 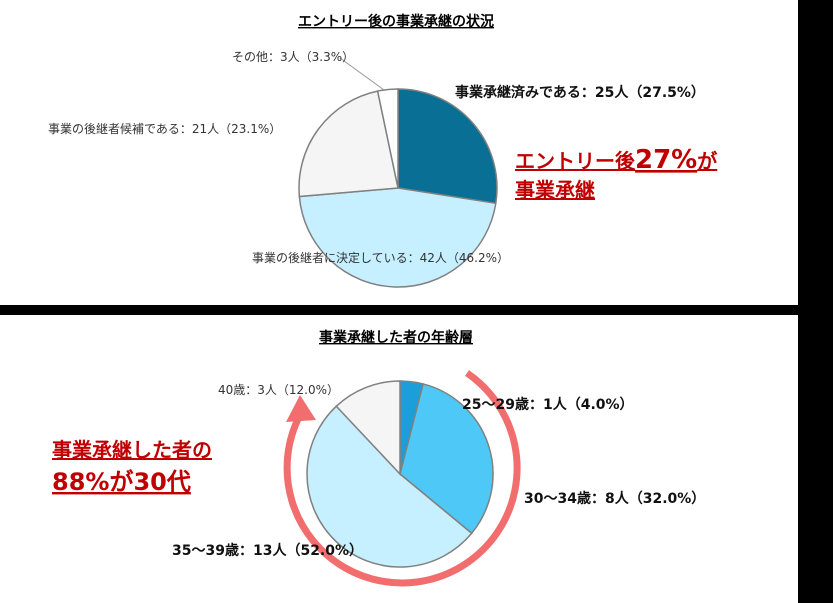 What do you see at coordinates (614, 498) in the screenshot?
I see `chart2-label-30-34: 30～34歳：8人（32.0%）` at bounding box center [614, 498].